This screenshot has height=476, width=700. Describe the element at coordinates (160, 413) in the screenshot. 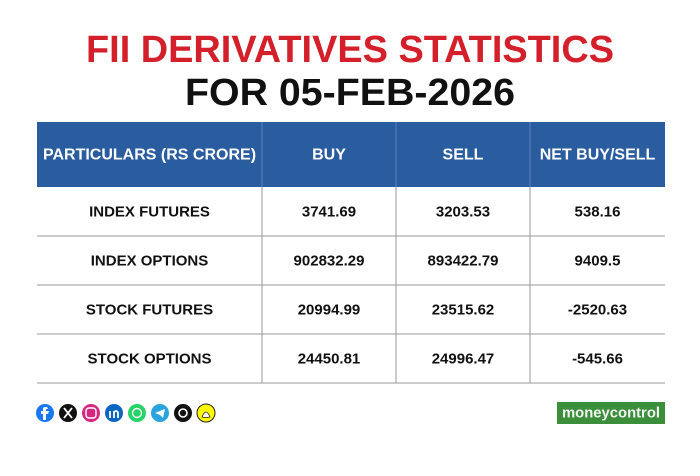

I see `telegram-glyph` at that location.